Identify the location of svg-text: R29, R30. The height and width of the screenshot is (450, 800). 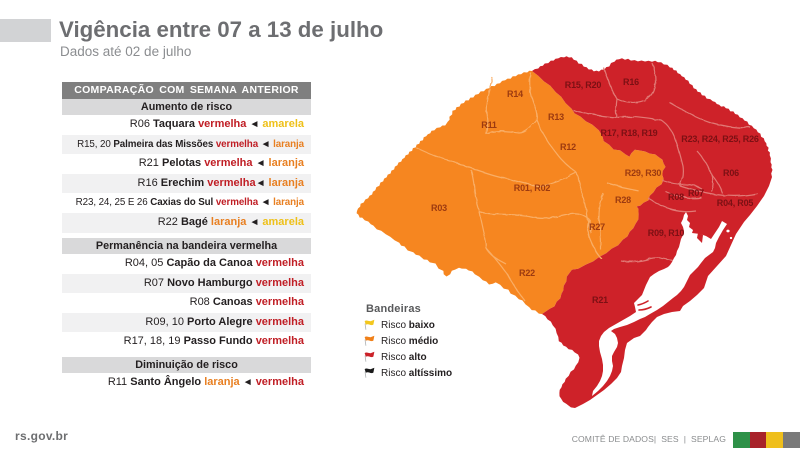
(643, 173).